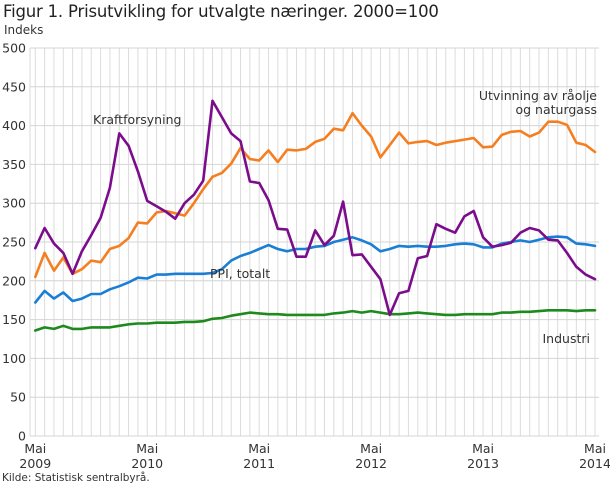  I want to click on y-tick-labels: 0 50 100 150 200 250 300 350 400 450 500, so click(14, 242).